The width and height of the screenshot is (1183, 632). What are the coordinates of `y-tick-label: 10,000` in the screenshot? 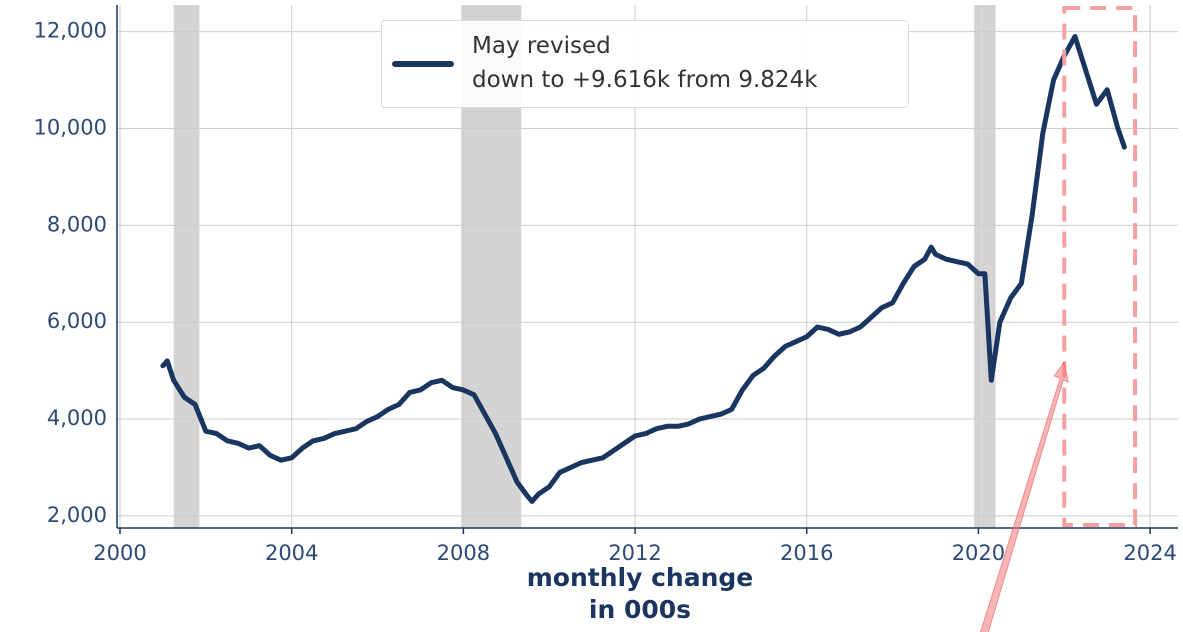 It's located at (70, 127).